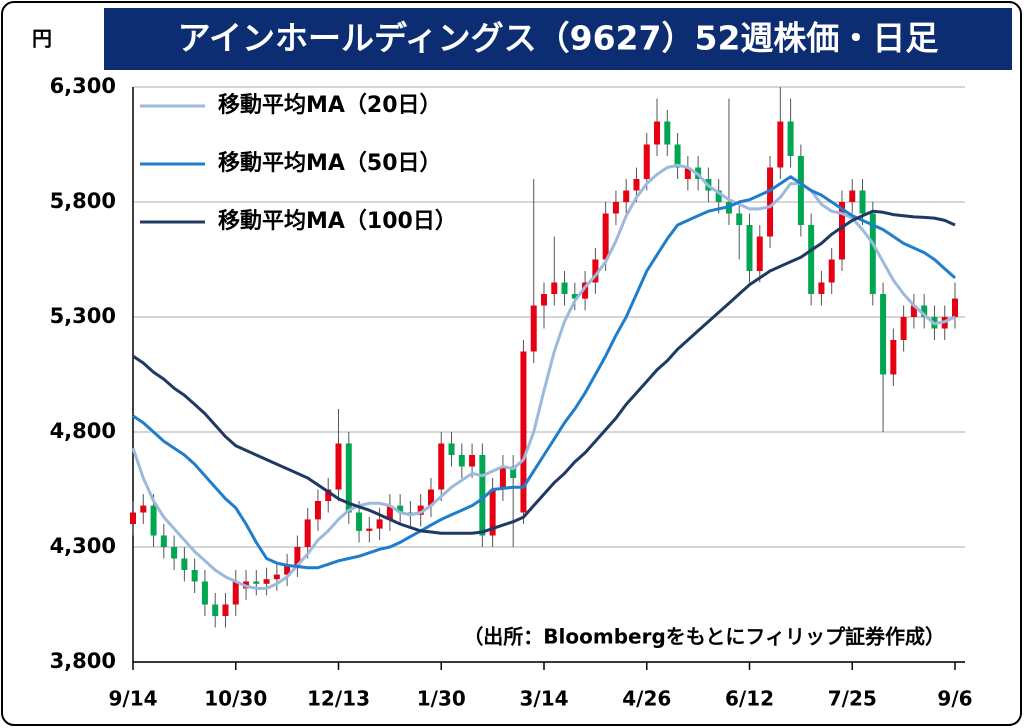 Image resolution: width=1024 pixels, height=728 pixels. What do you see at coordinates (646, 699) in the screenshot?
I see `x-tick-label: 4/26` at bounding box center [646, 699].